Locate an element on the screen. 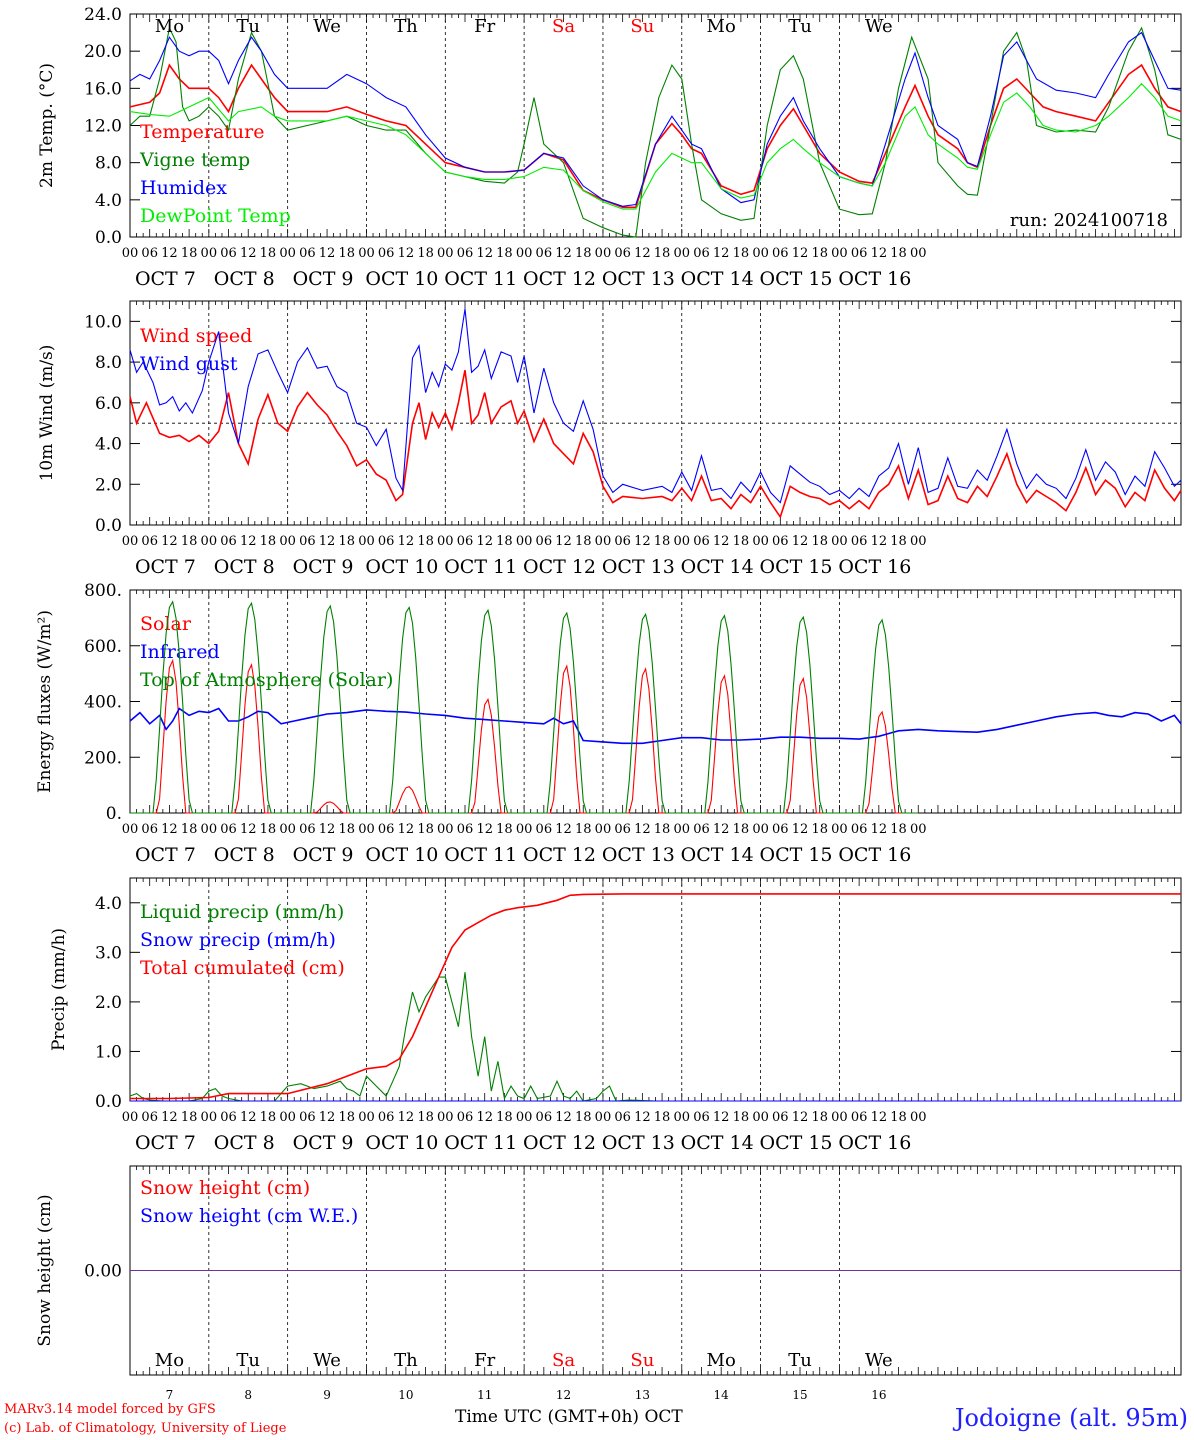 This screenshot has width=1194, height=1440. day-name: Sa is located at coordinates (563, 1360).